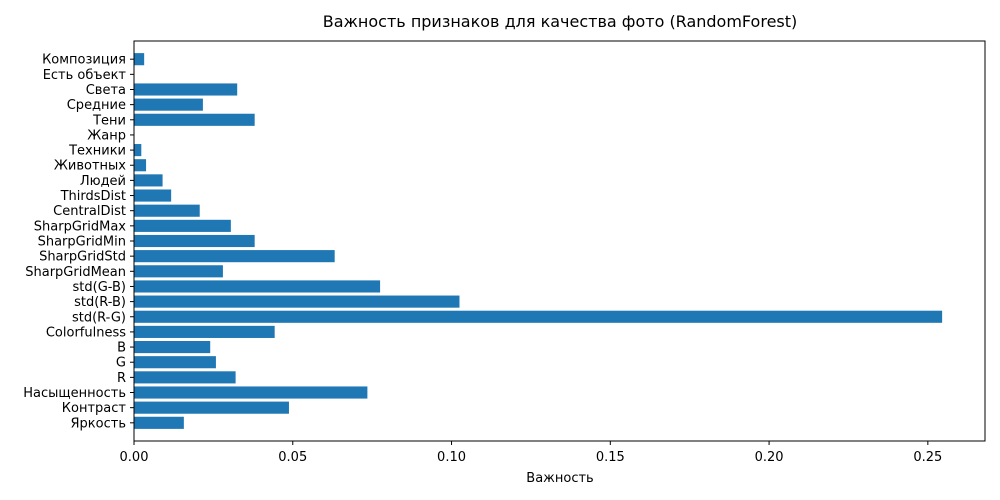  I want to click on y-tick-label: R, so click(121, 378).